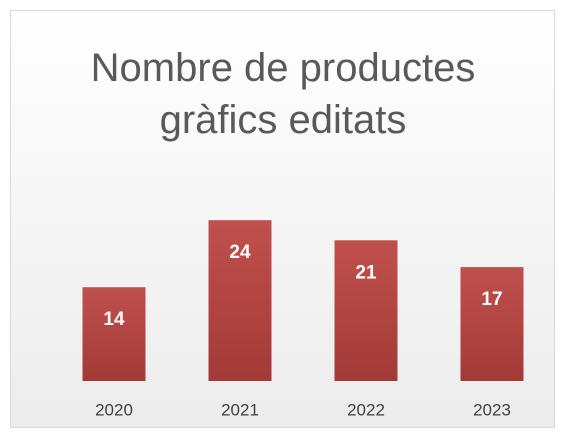 Image resolution: width=565 pixels, height=438 pixels. I want to click on x-tick-label: 2022, so click(366, 409).